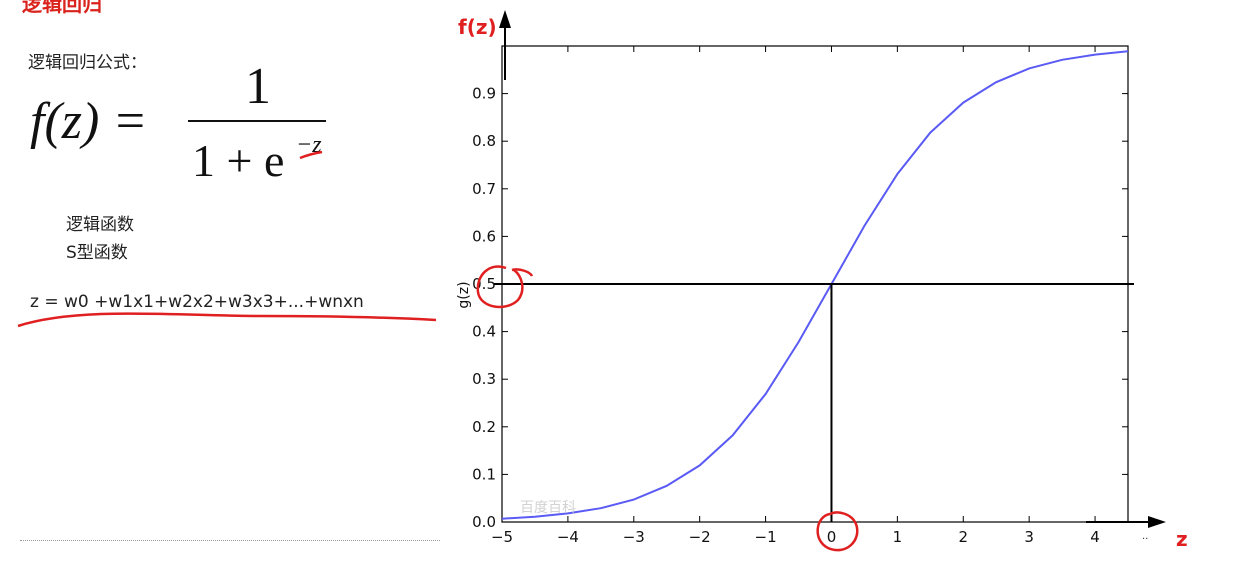  I want to click on y-axis-label: f(z), so click(477, 27).